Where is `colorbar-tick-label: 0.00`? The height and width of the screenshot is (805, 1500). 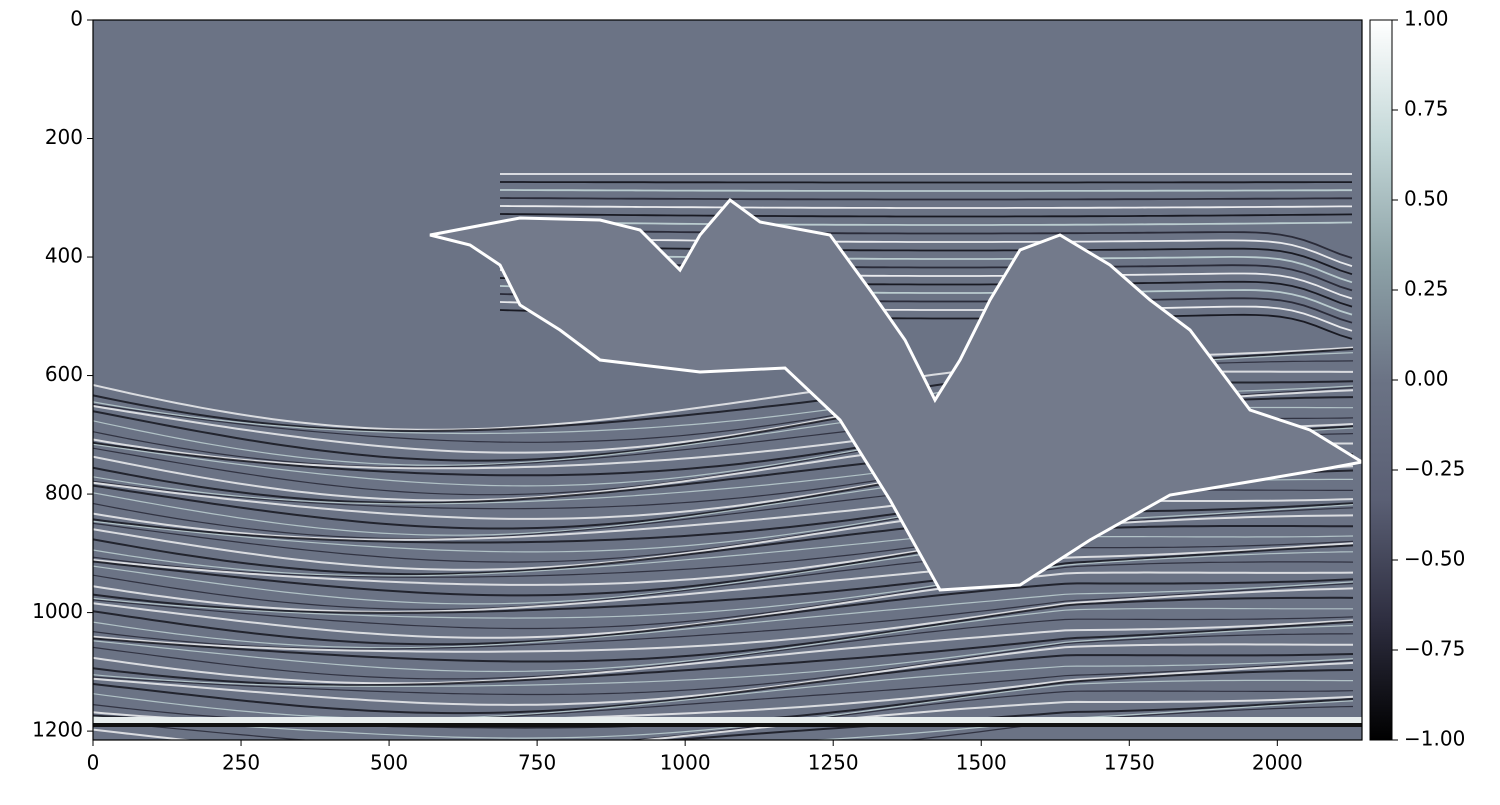 colorbar-tick-label: 0.00 is located at coordinates (1426, 379).